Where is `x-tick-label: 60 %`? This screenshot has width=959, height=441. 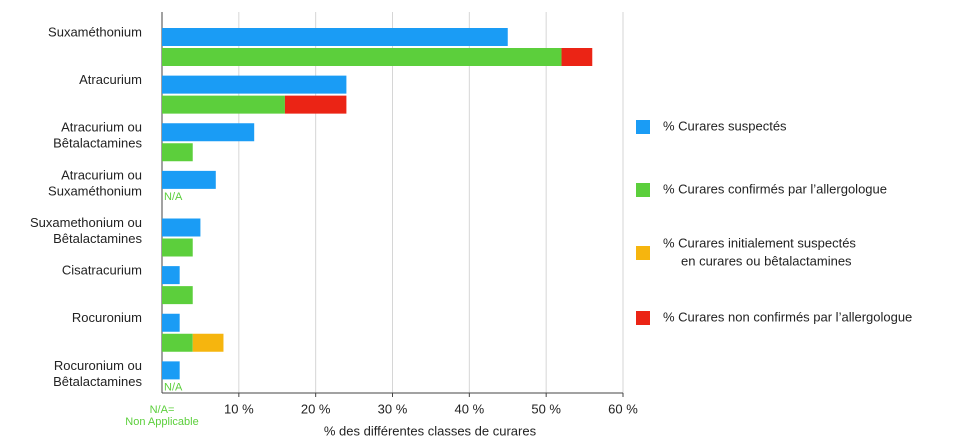
x-tick-label: 60 % is located at coordinates (623, 408).